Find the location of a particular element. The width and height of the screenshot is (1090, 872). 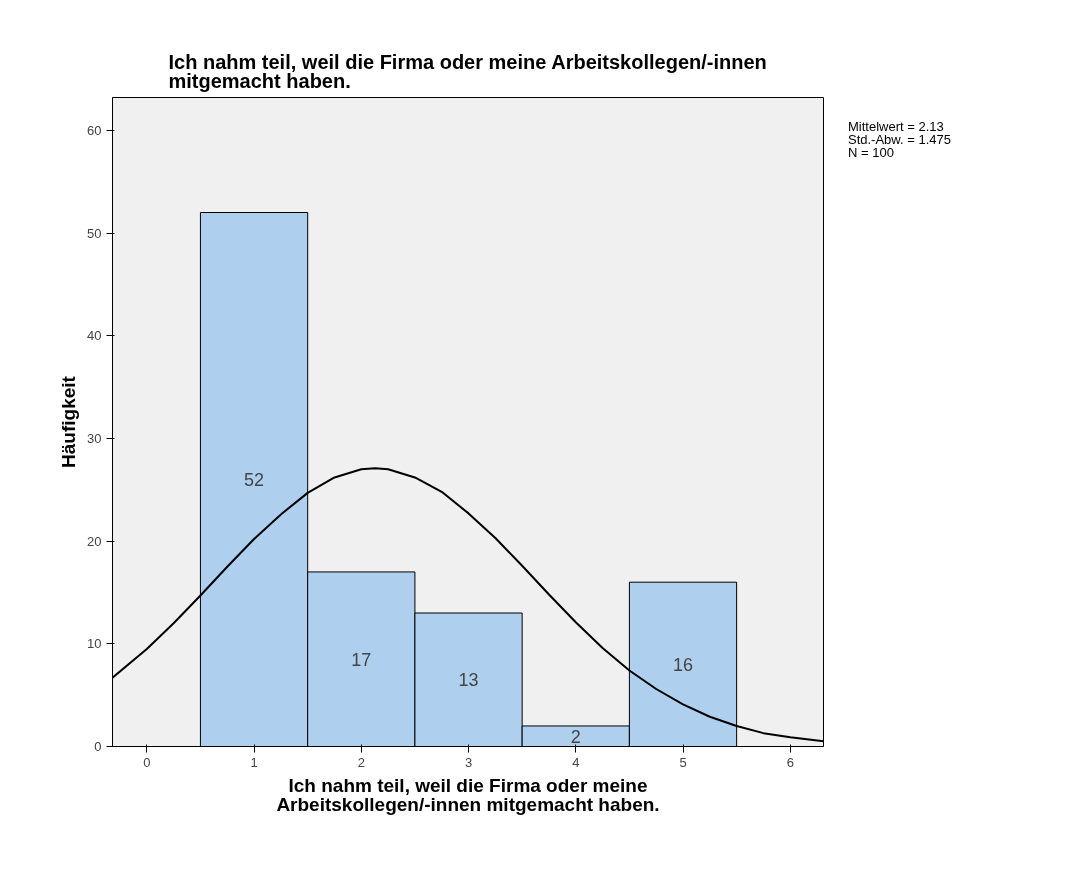

data-label: 17 is located at coordinates (361, 659).